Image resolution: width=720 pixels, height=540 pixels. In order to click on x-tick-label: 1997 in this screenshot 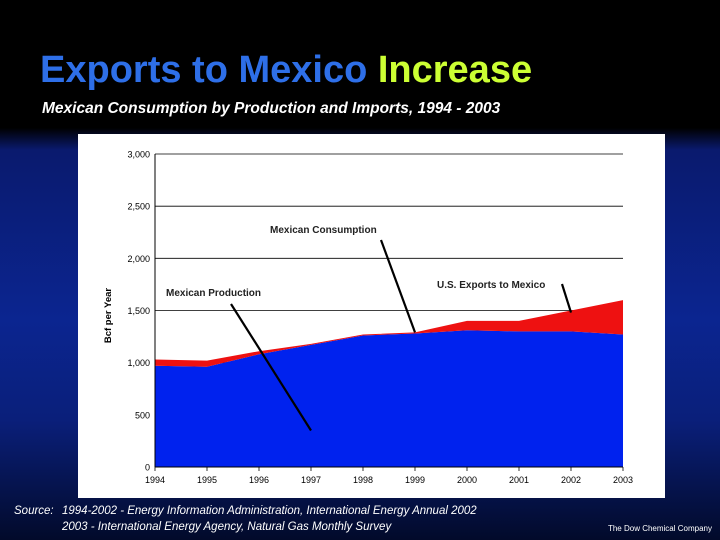, I will do `click(311, 480)`.